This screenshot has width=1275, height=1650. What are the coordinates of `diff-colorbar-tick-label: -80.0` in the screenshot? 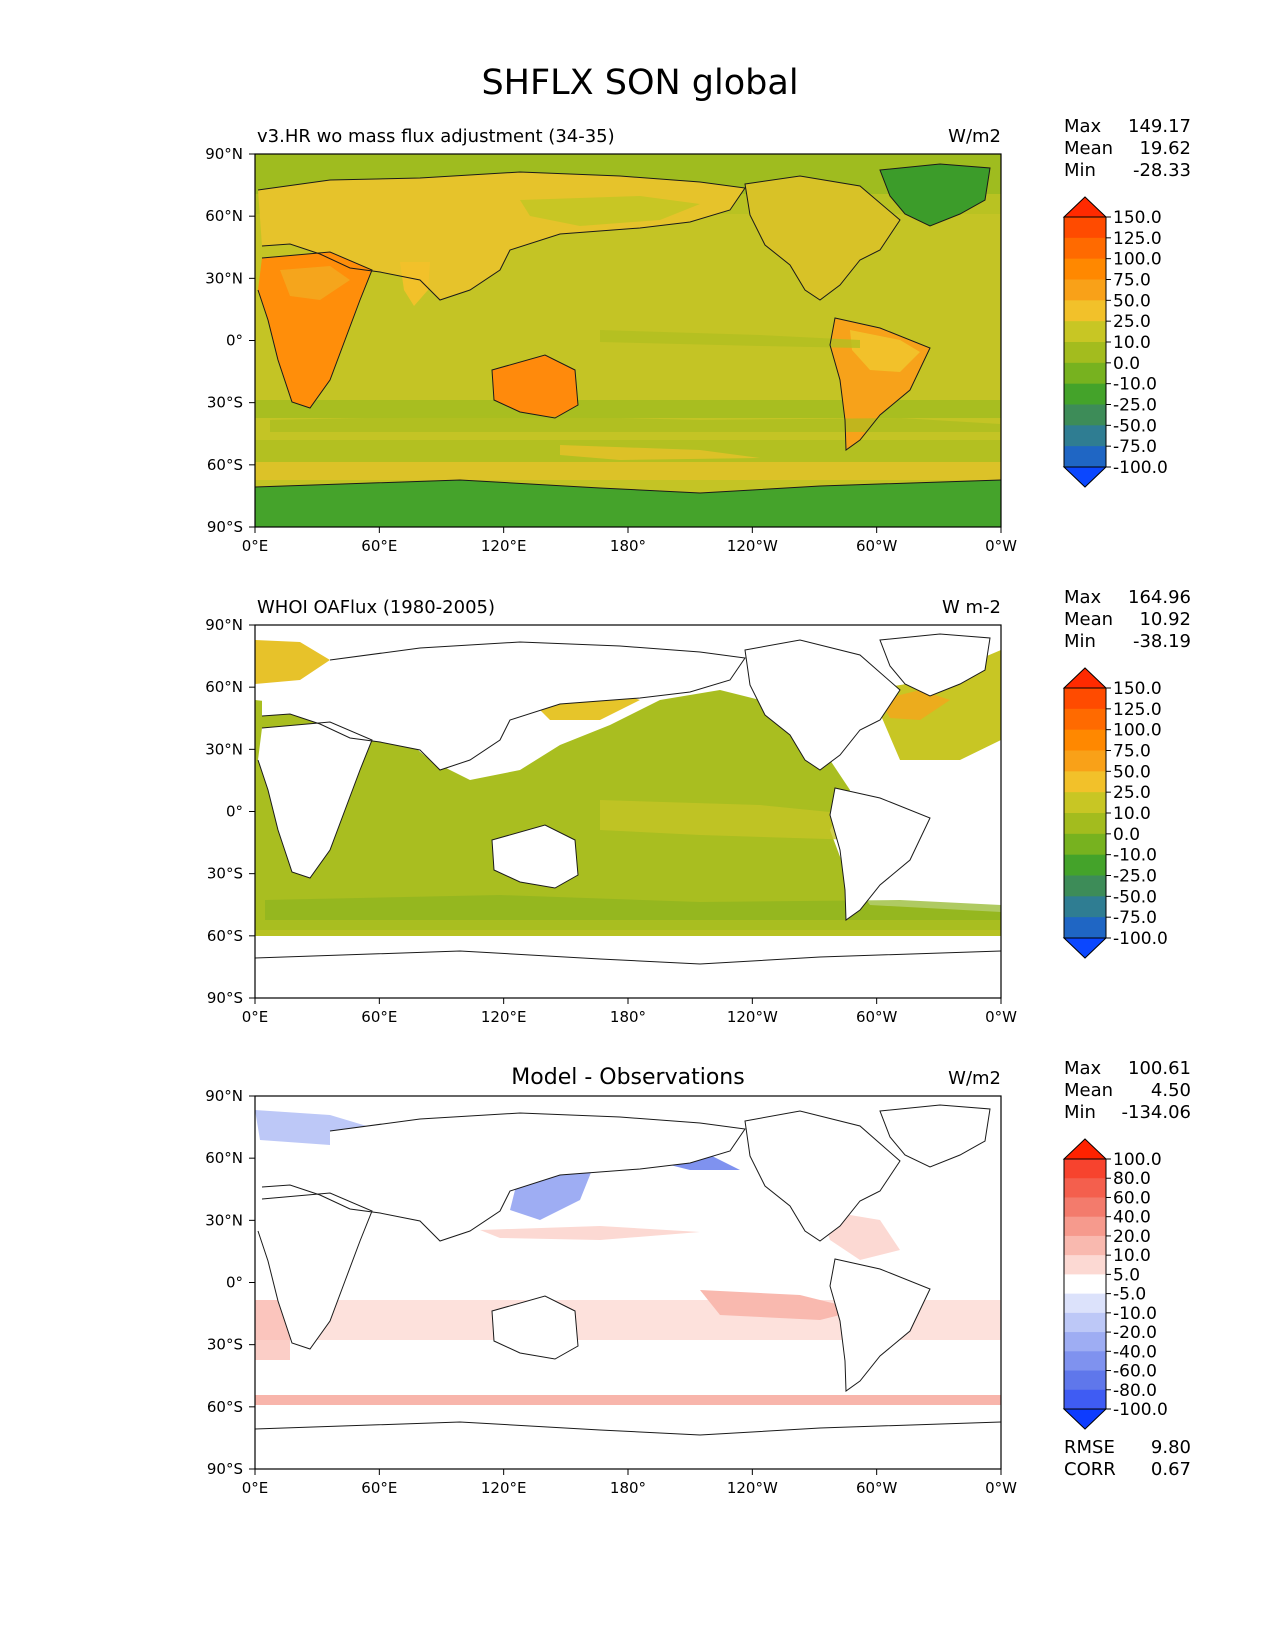 It's located at (1135, 1391).